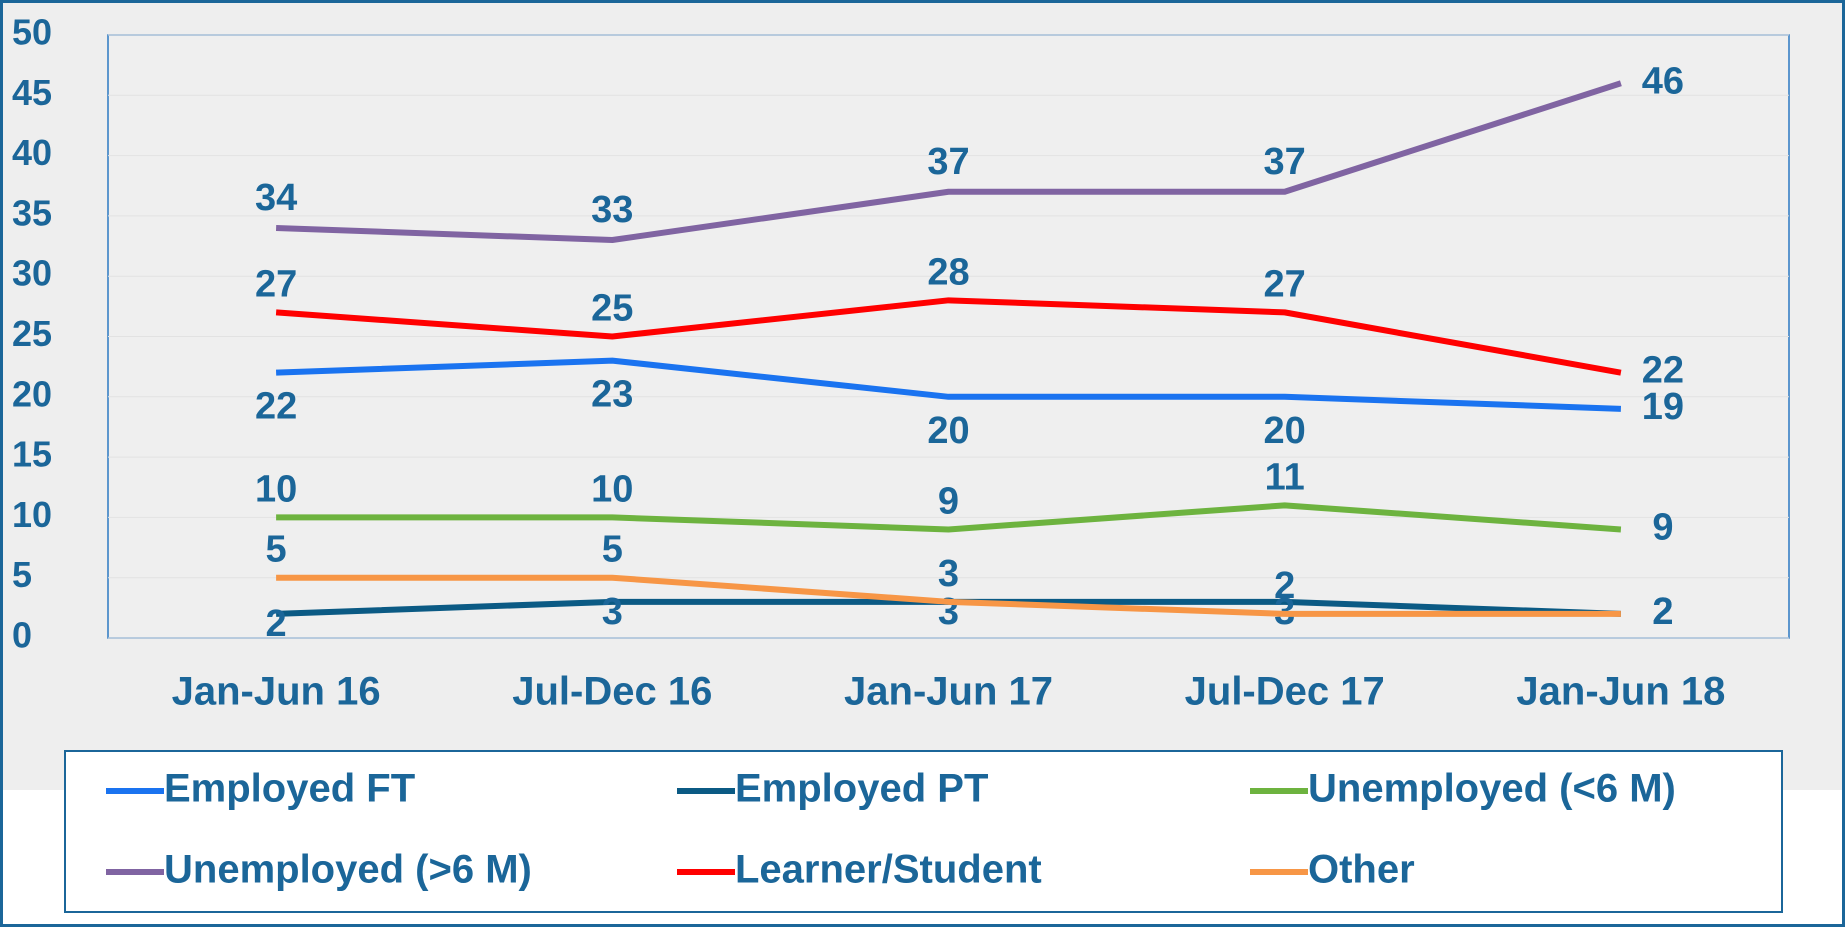 This screenshot has height=927, width=1845. Describe the element at coordinates (1663, 407) in the screenshot. I see `data-label: 19` at that location.